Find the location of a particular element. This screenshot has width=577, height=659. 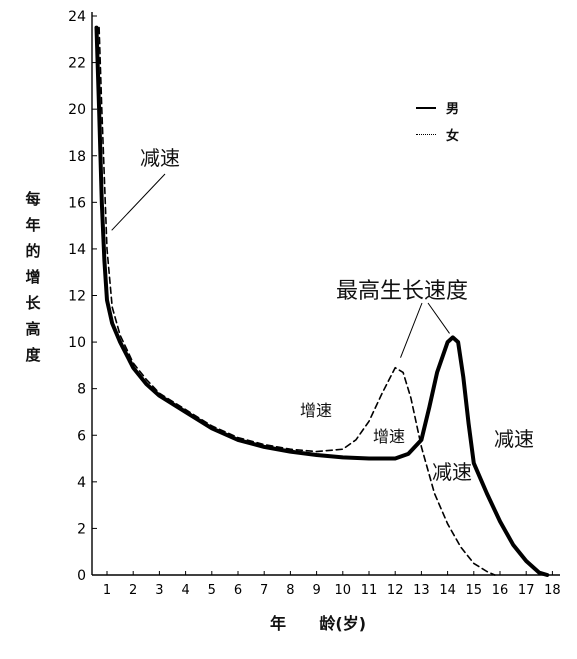

leader-line-decelerate is located at coordinates (138, 202).